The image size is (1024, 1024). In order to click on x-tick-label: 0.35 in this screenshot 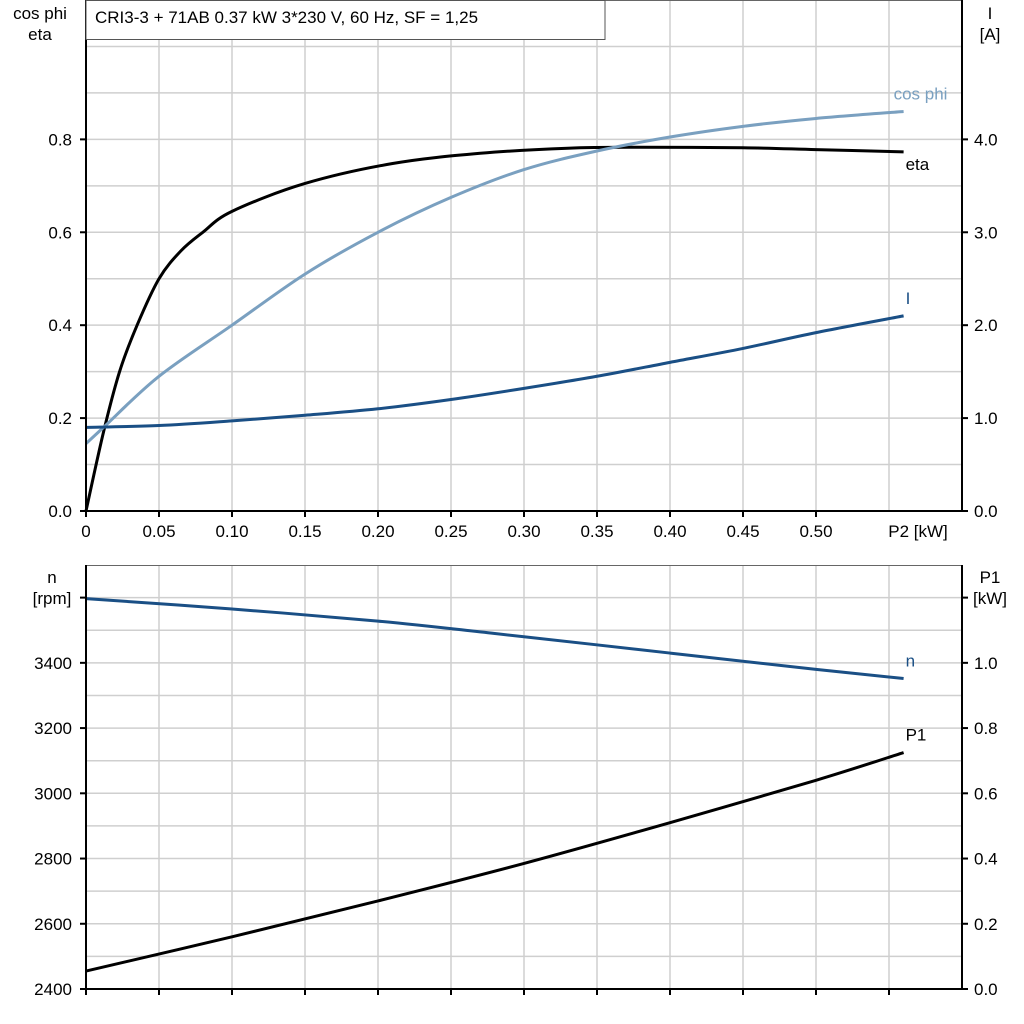, I will do `click(596, 531)`.